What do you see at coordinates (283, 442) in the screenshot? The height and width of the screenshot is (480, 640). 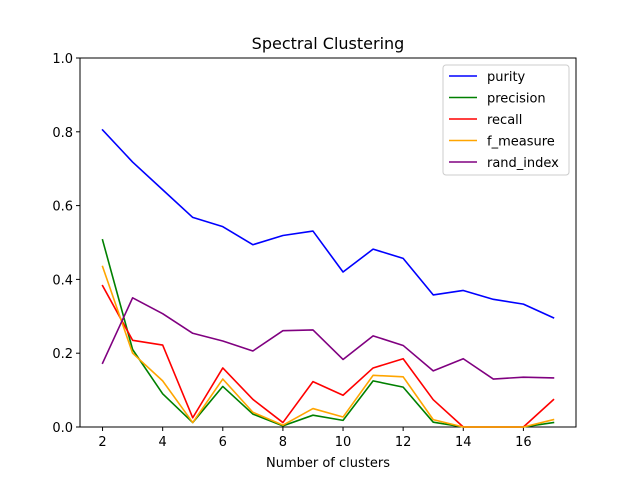 I see `x-tick-label: 8` at bounding box center [283, 442].